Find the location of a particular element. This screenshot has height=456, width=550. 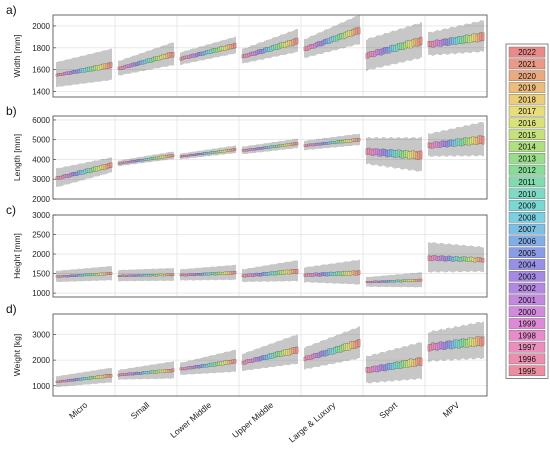

legend-entry: 1997 is located at coordinates (527, 347).